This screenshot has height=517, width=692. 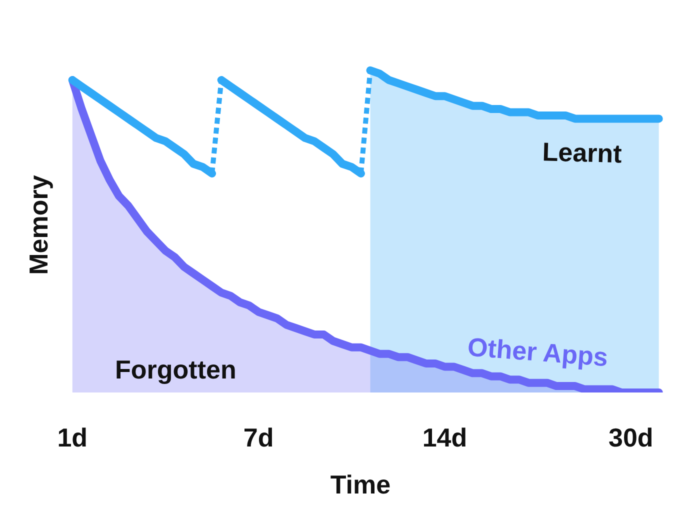 What do you see at coordinates (631, 437) in the screenshot?
I see `x-tick-label: 30d` at bounding box center [631, 437].